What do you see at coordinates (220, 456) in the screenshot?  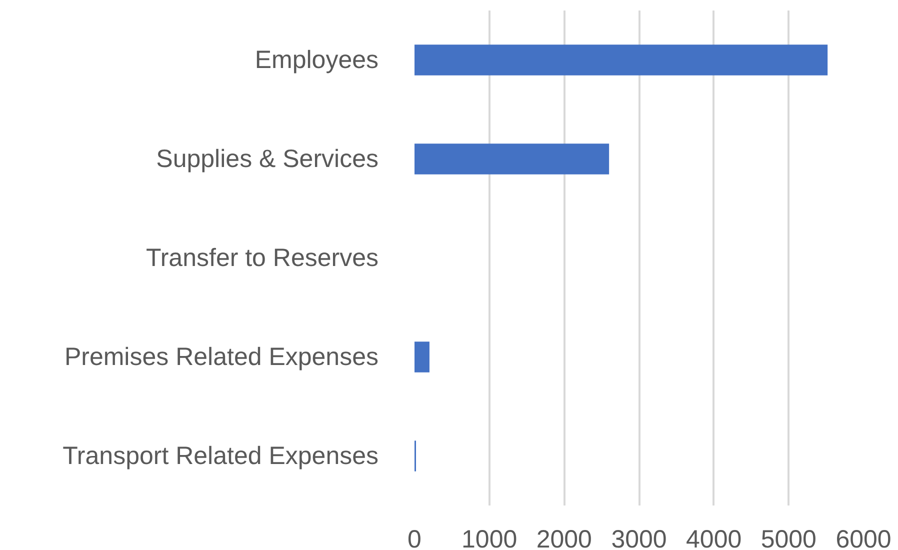 I see `y-tick-label: Transport Related Expenses` at bounding box center [220, 456].